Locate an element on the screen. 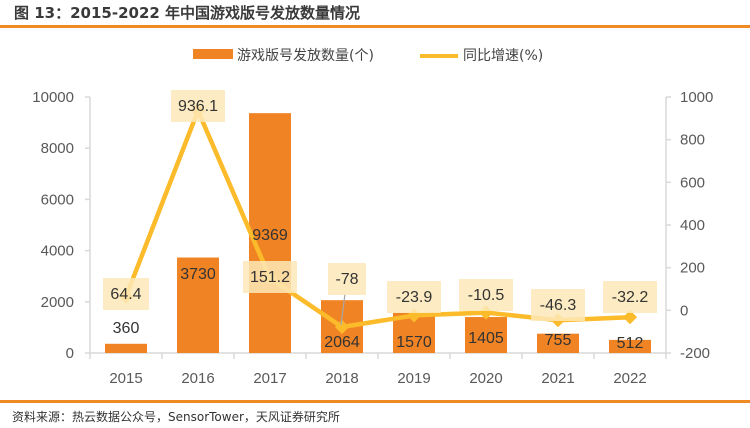  line-data-label: -23.9 is located at coordinates (414, 297).